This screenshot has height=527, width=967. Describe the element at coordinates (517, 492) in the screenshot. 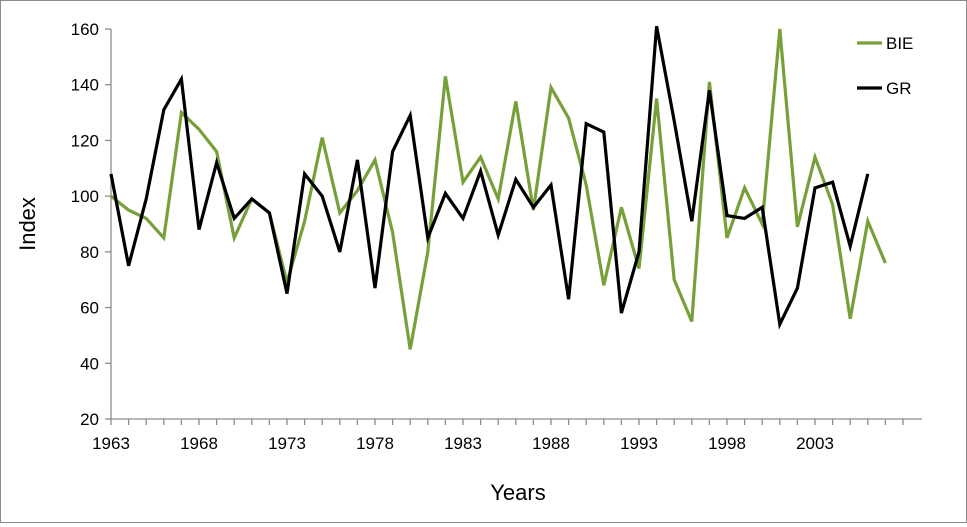

I see `x-axis-title: Years` at that location.